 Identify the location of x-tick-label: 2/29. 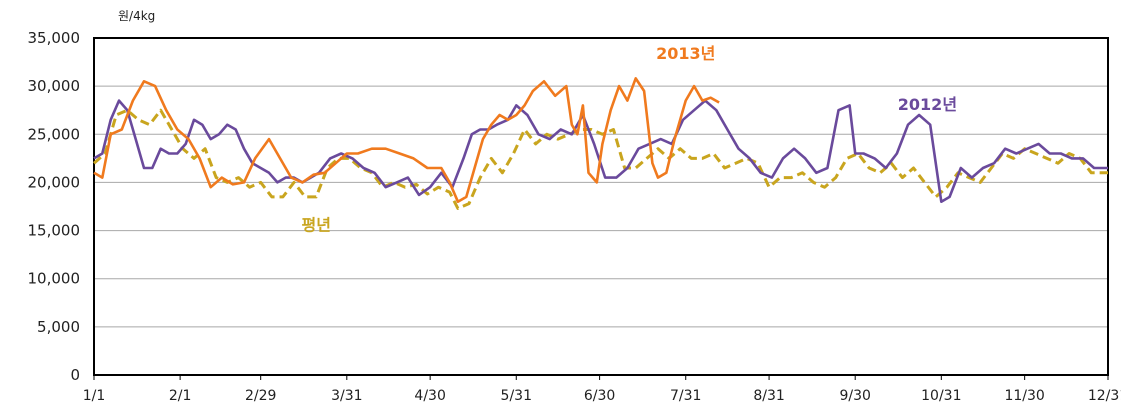
(260, 396).